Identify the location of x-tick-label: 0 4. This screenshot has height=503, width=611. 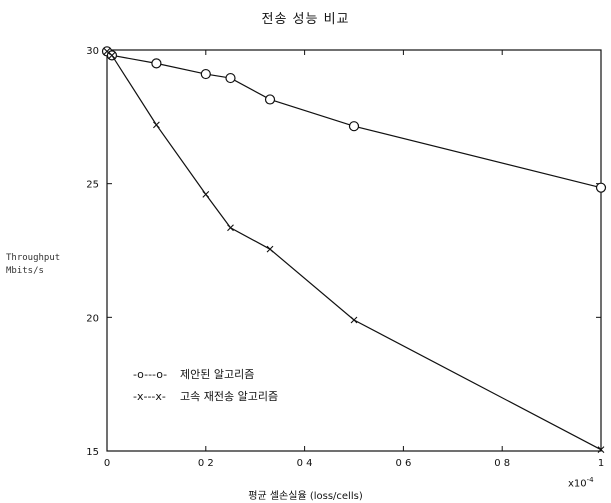
(305, 463).